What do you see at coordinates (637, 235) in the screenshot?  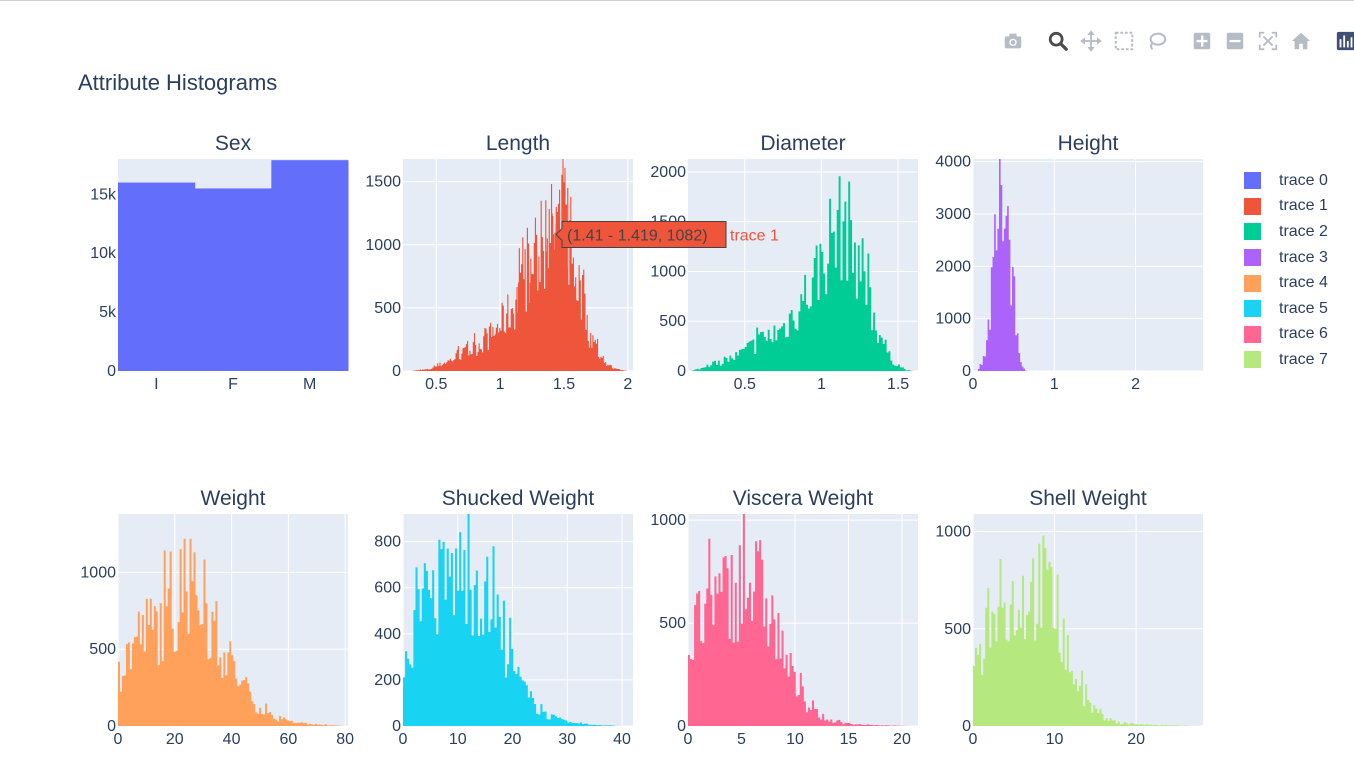 I see `tooltip-text: (1.41 - 1.419, 1082)` at bounding box center [637, 235].